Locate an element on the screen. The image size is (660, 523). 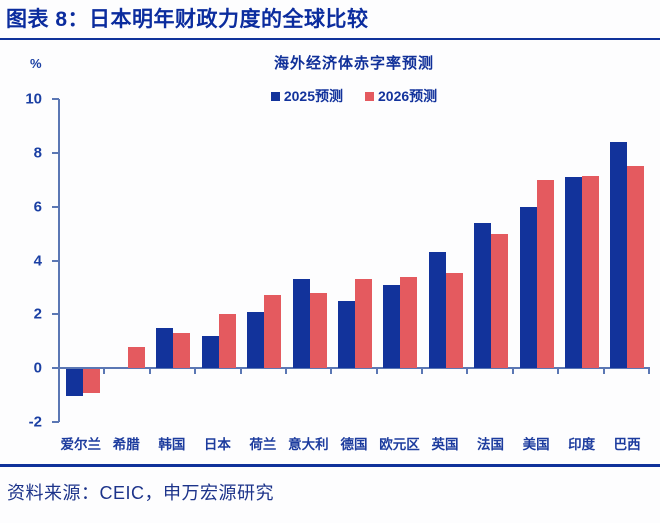
bar-series1-cat4 is located at coordinates (273, 332).